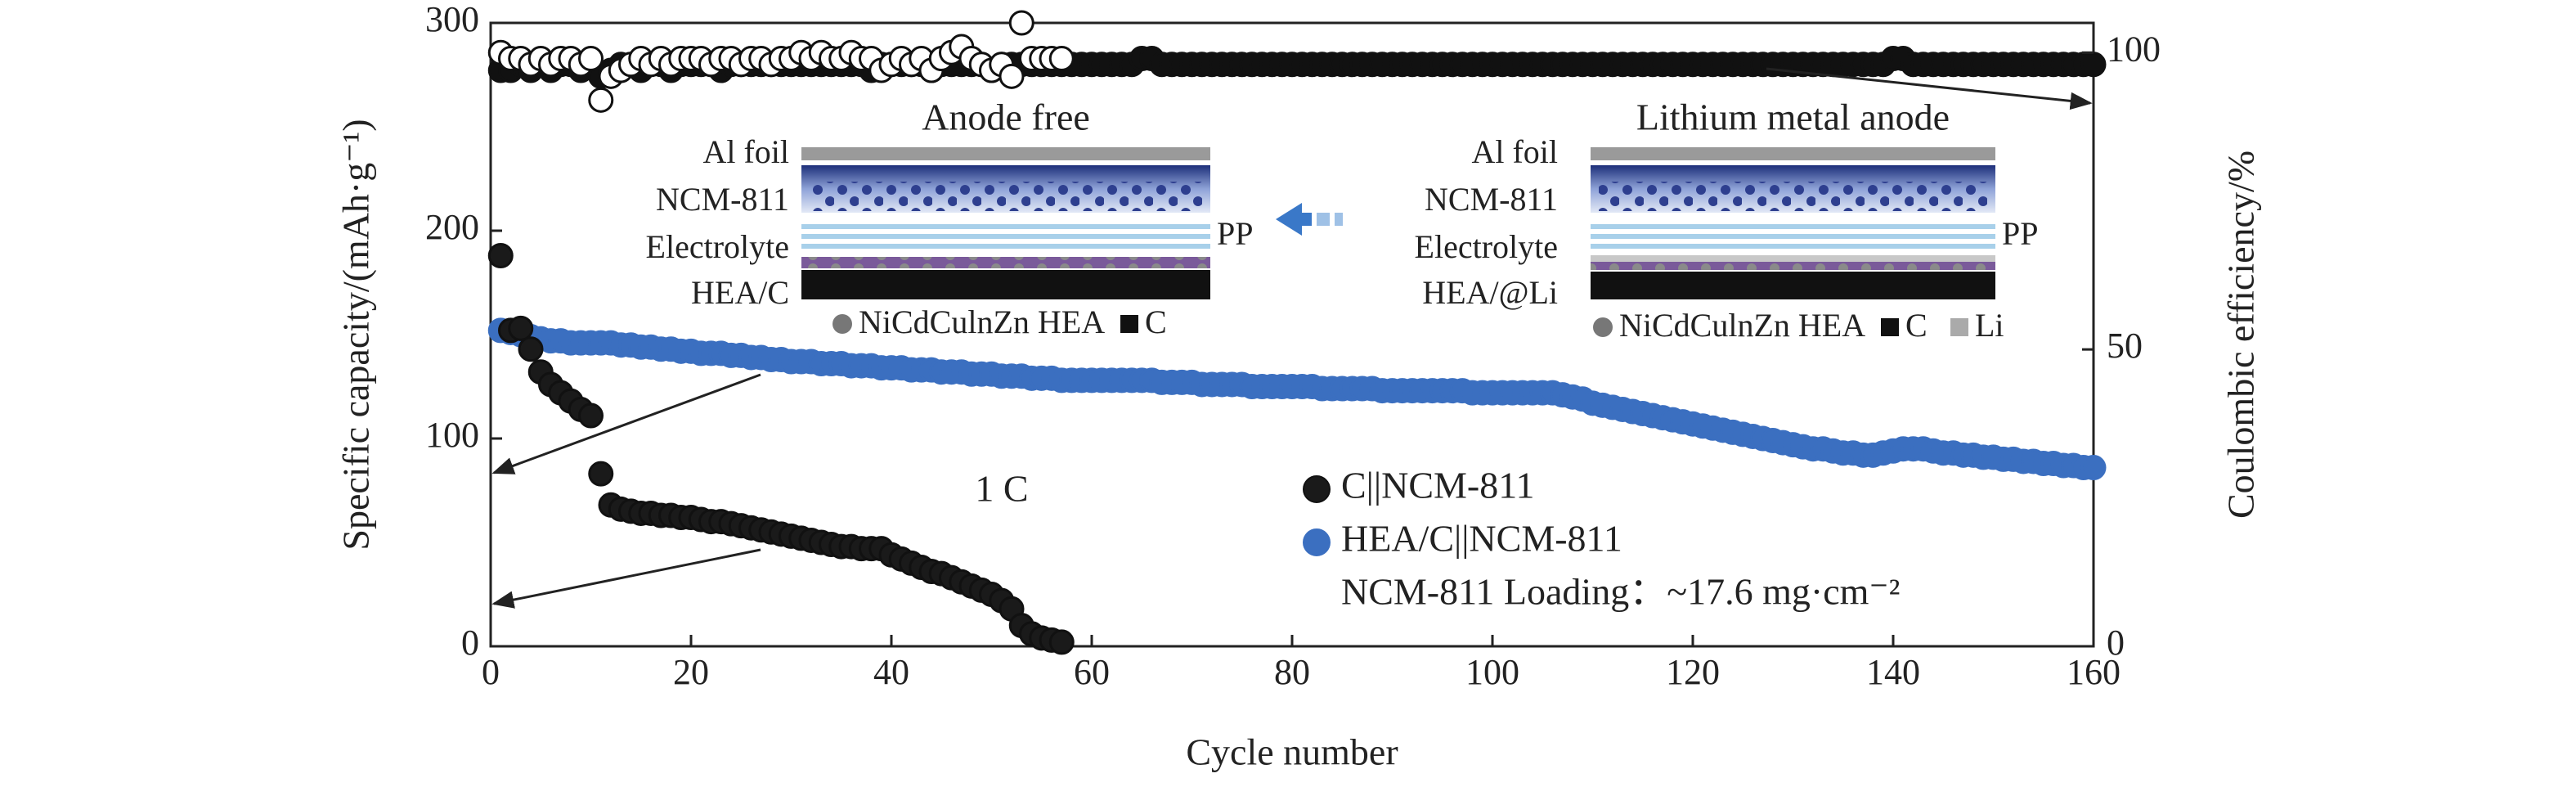 The width and height of the screenshot is (2576, 787). What do you see at coordinates (1438, 485) in the screenshot?
I see `legend-label: C||NCM-811` at bounding box center [1438, 485].